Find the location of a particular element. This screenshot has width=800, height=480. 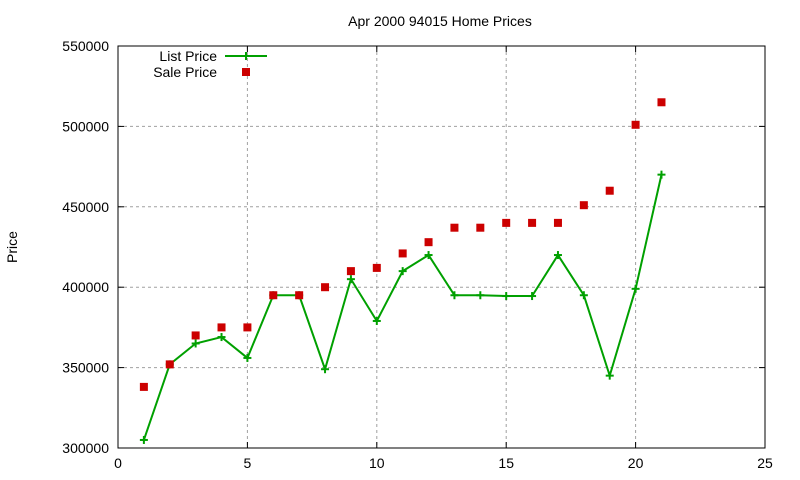

x-tick-label: 0 is located at coordinates (118, 463).